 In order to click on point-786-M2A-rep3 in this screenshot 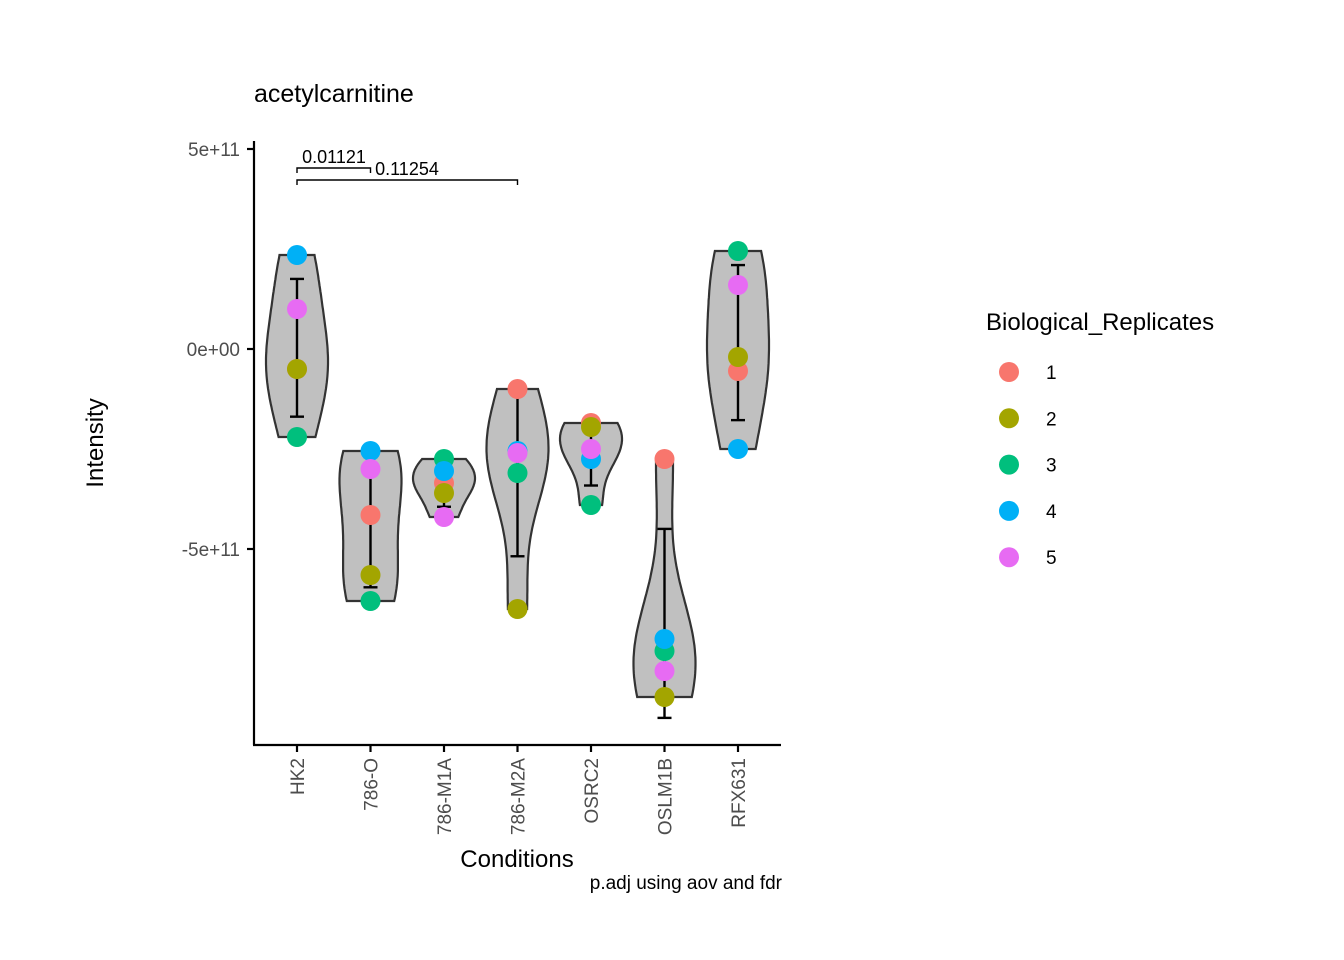, I will do `click(517, 473)`.